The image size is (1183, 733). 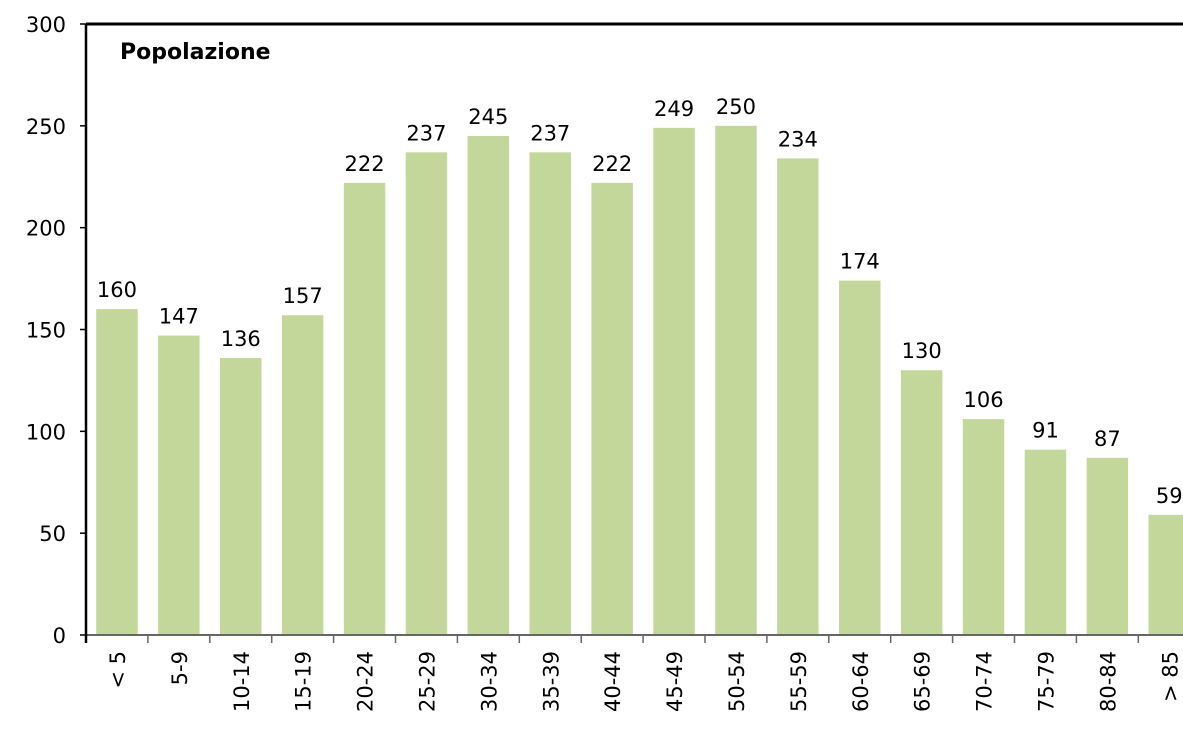 I want to click on x-tick-label: 60-64, so click(x=861, y=681).